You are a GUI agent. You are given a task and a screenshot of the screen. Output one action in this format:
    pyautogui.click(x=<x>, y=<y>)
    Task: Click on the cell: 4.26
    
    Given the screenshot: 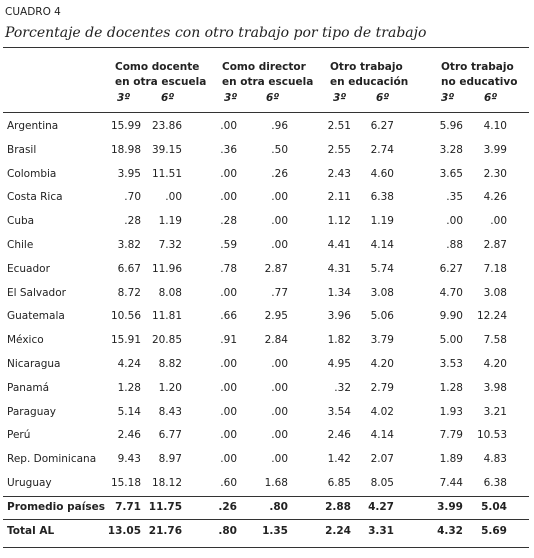 What is the action you would take?
    pyautogui.click(x=495, y=197)
    